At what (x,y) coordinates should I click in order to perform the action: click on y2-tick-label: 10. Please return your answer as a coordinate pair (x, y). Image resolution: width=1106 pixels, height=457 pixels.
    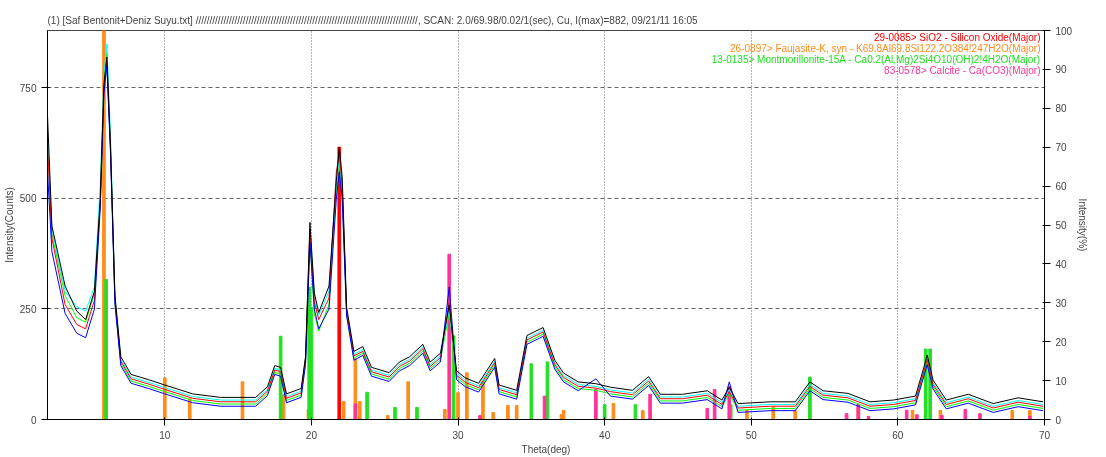
    Looking at the image, I should click on (1061, 381).